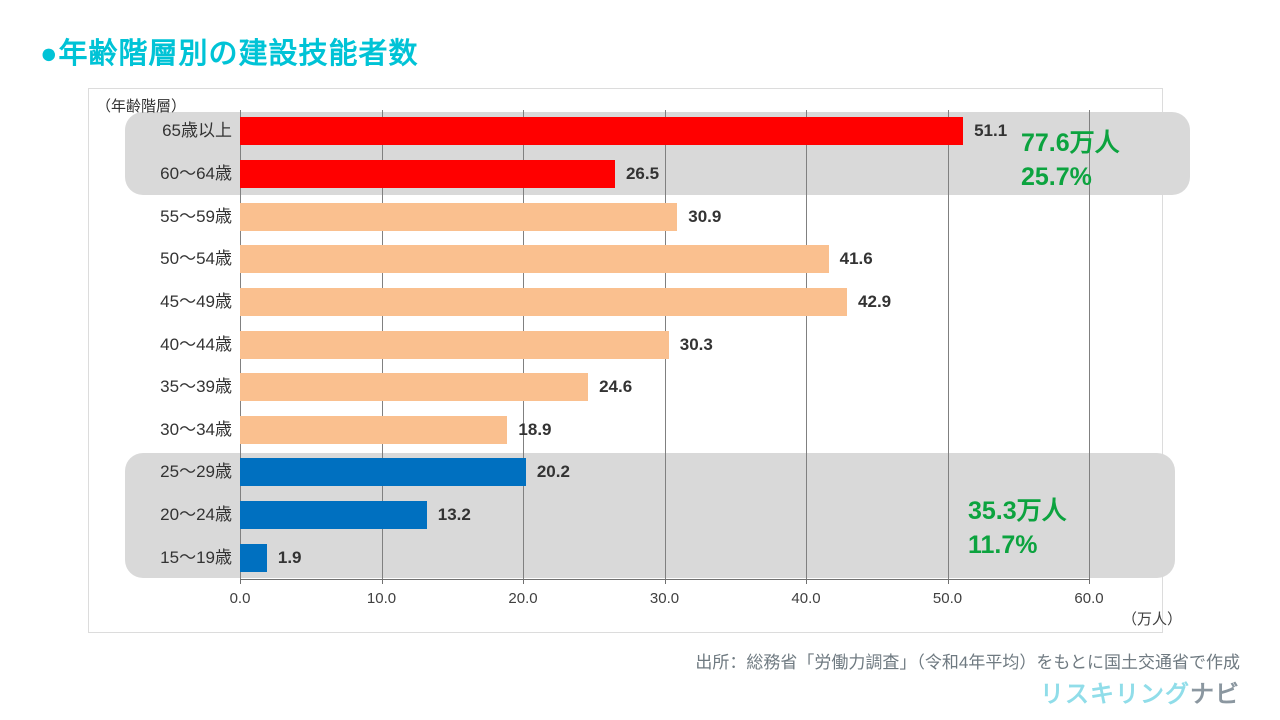 This screenshot has width=1280, height=720. Describe the element at coordinates (967, 662) in the screenshot. I see `source-attribution: 出所：総務省「労働力調査」（令和4年平均）をもとに国土交通省で作成` at that location.